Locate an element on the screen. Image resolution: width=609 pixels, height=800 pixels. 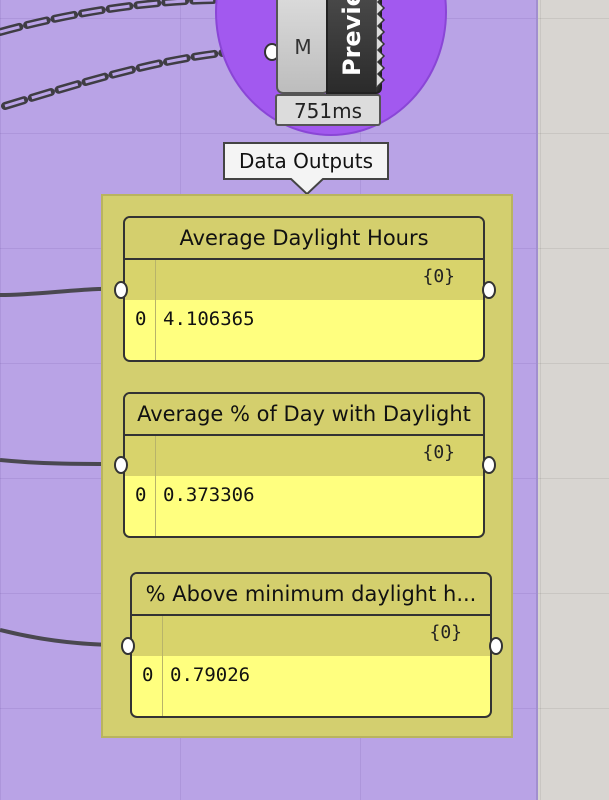
panel-2-input-grip is located at coordinates (121, 465).